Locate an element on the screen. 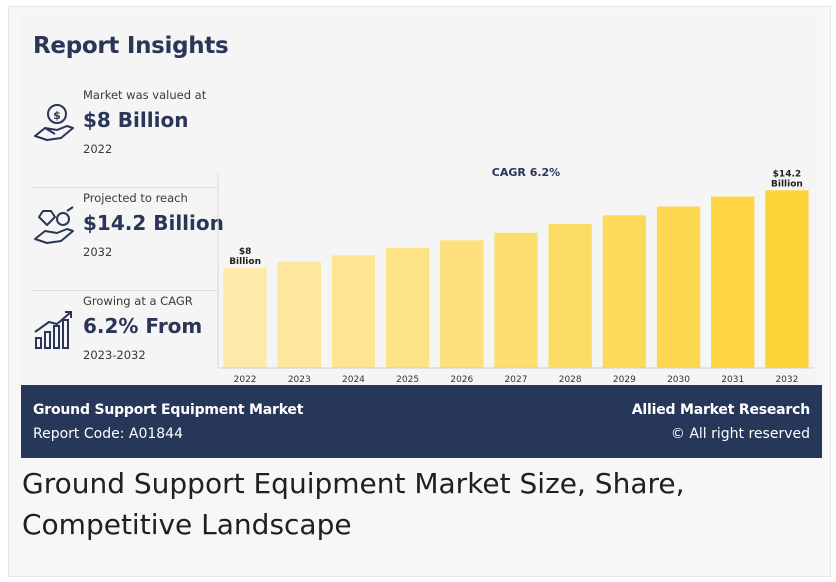 Image resolution: width=836 pixels, height=582 pixels. stat-label: Growing at a CAGR is located at coordinates (138, 301).